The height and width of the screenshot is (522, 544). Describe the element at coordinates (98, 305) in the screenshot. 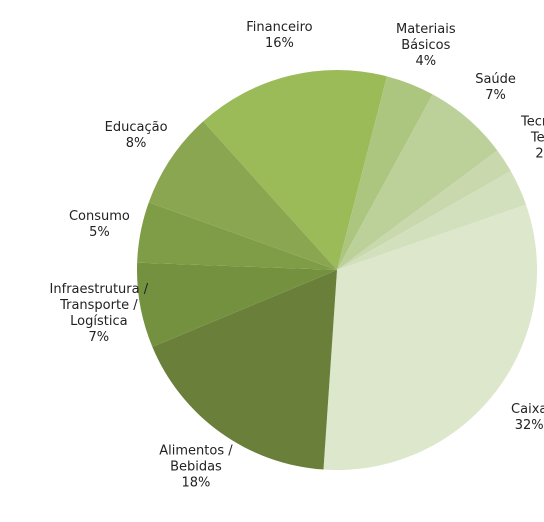

I see `label-line: Transporte /` at that location.